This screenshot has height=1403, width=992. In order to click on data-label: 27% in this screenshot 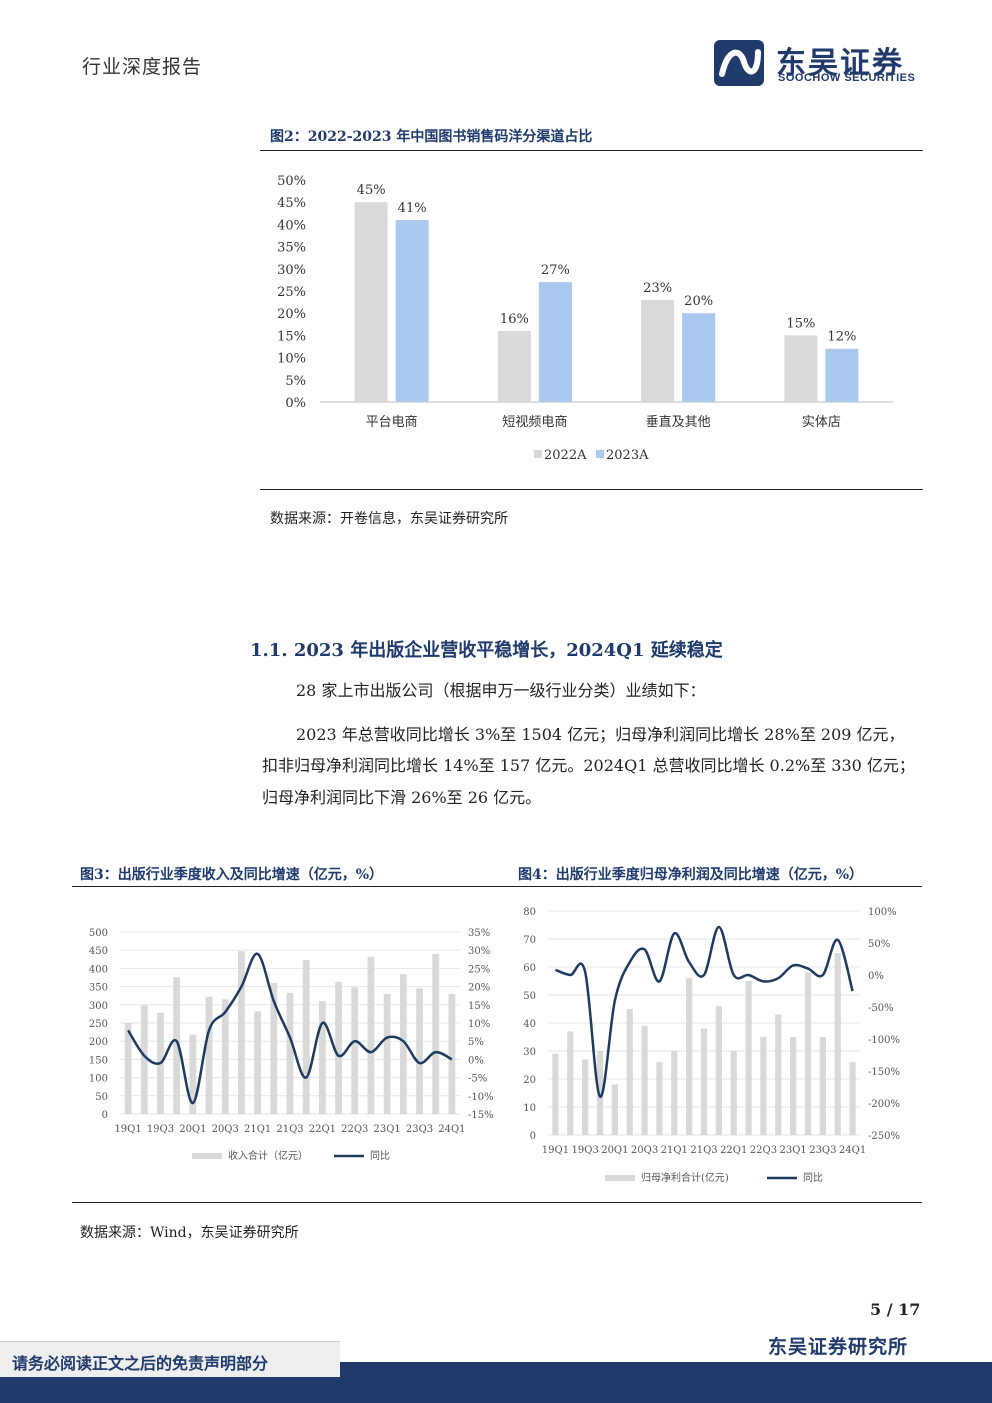, I will do `click(555, 270)`.